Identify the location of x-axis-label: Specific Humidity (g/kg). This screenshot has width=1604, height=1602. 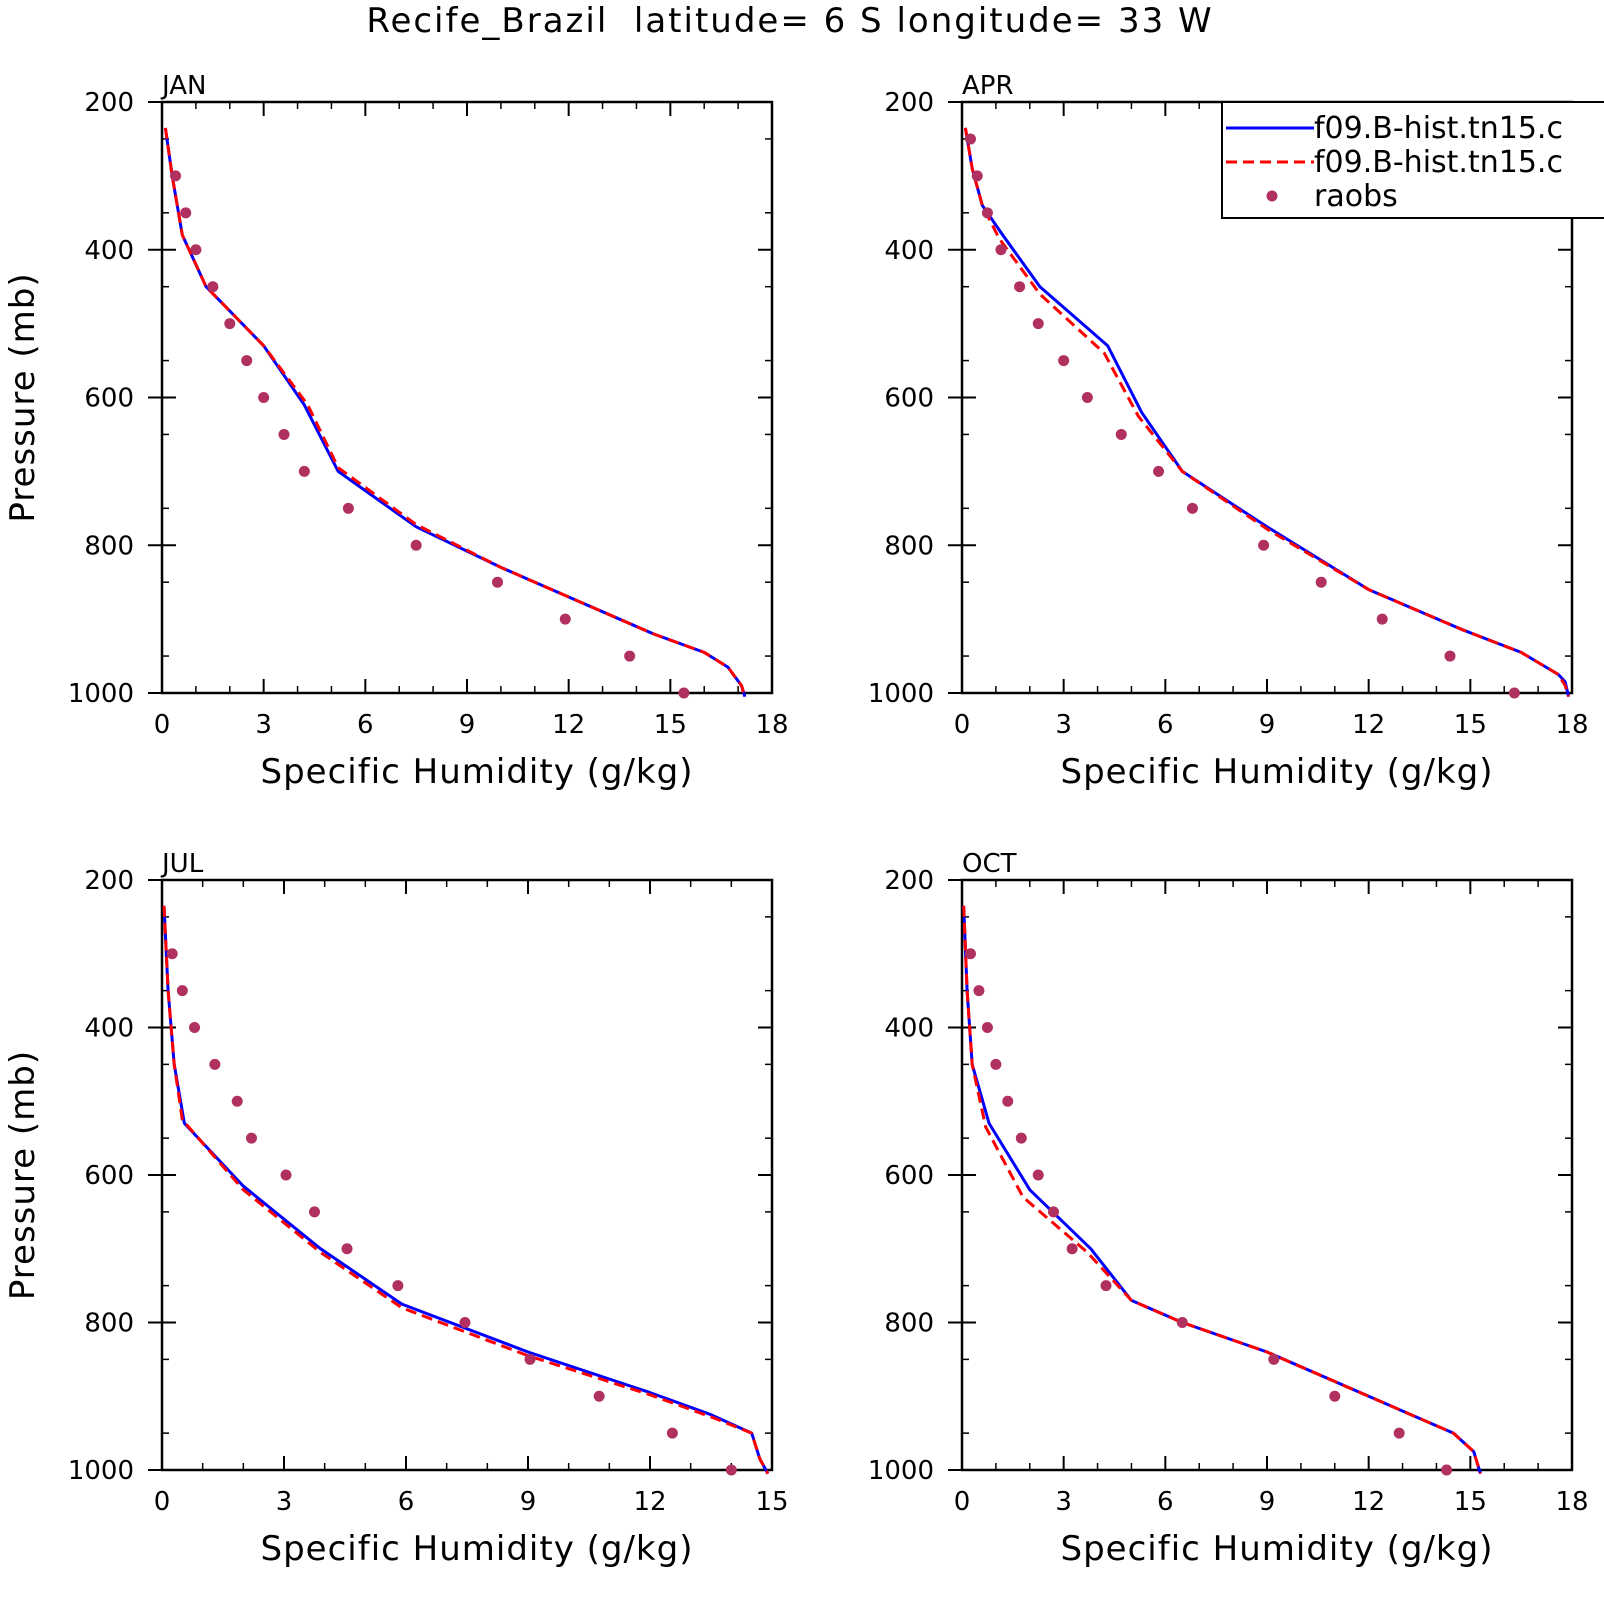
(1277, 772).